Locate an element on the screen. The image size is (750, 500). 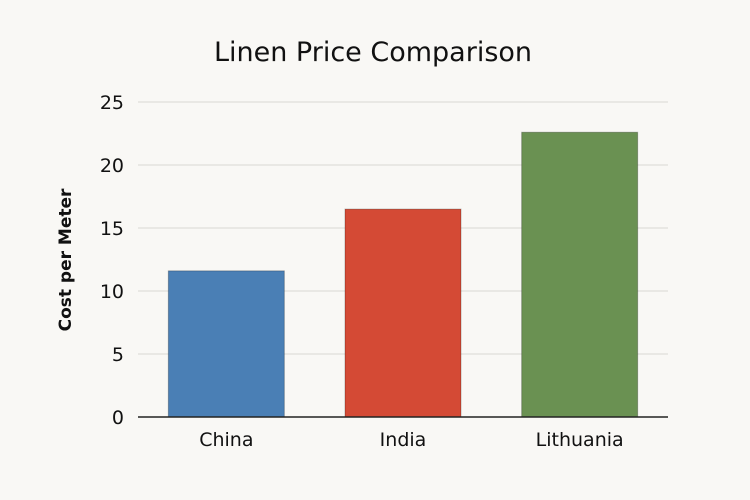
y-tick-label: 10 is located at coordinates (112, 292).